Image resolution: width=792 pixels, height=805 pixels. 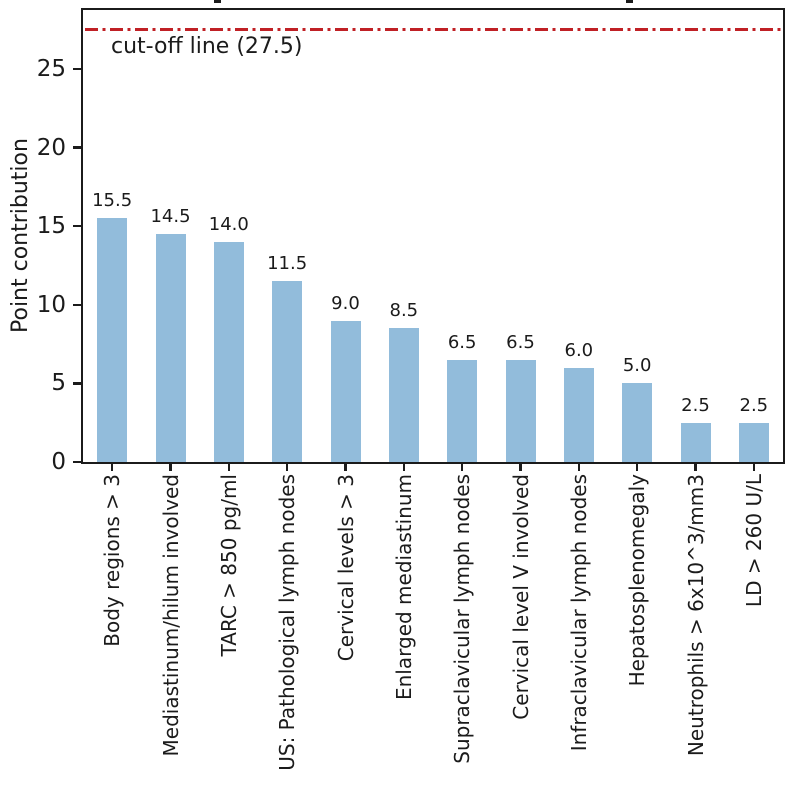 I want to click on x-category-label: Mediastinum/hilum involved, so click(x=170, y=615).